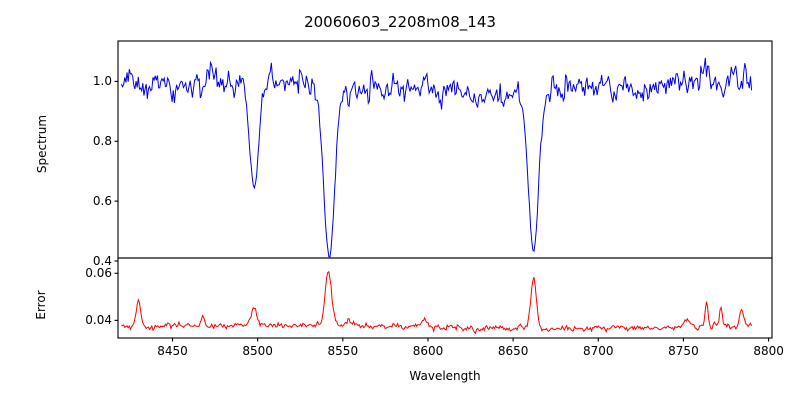 This screenshot has height=400, width=800. Describe the element at coordinates (683, 351) in the screenshot. I see `x-tick-label: 8750` at that location.